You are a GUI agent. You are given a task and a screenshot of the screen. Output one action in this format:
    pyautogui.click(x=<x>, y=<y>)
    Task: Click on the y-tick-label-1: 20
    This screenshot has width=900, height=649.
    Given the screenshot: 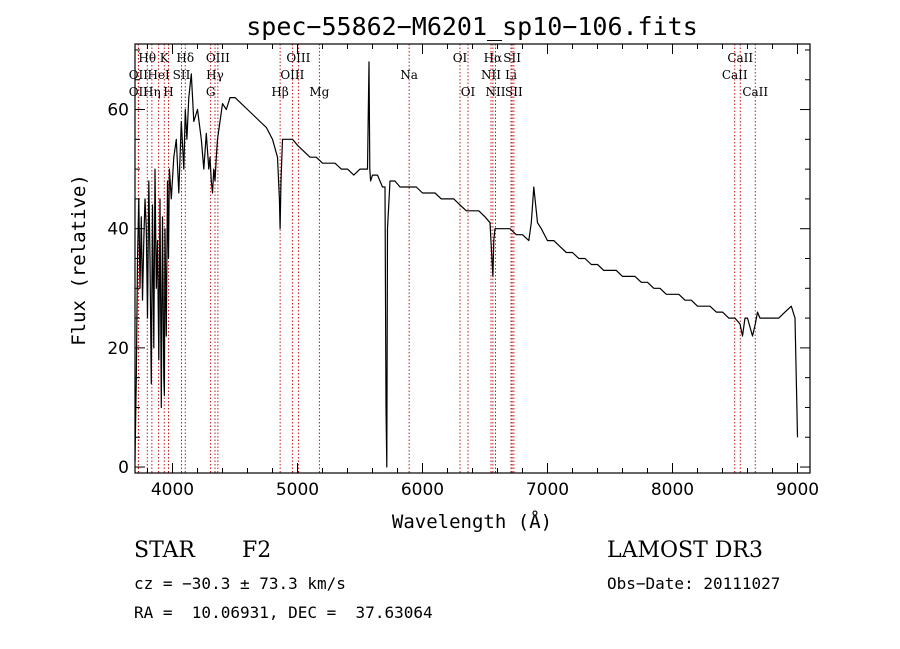 What is the action you would take?
    pyautogui.click(x=118, y=349)
    